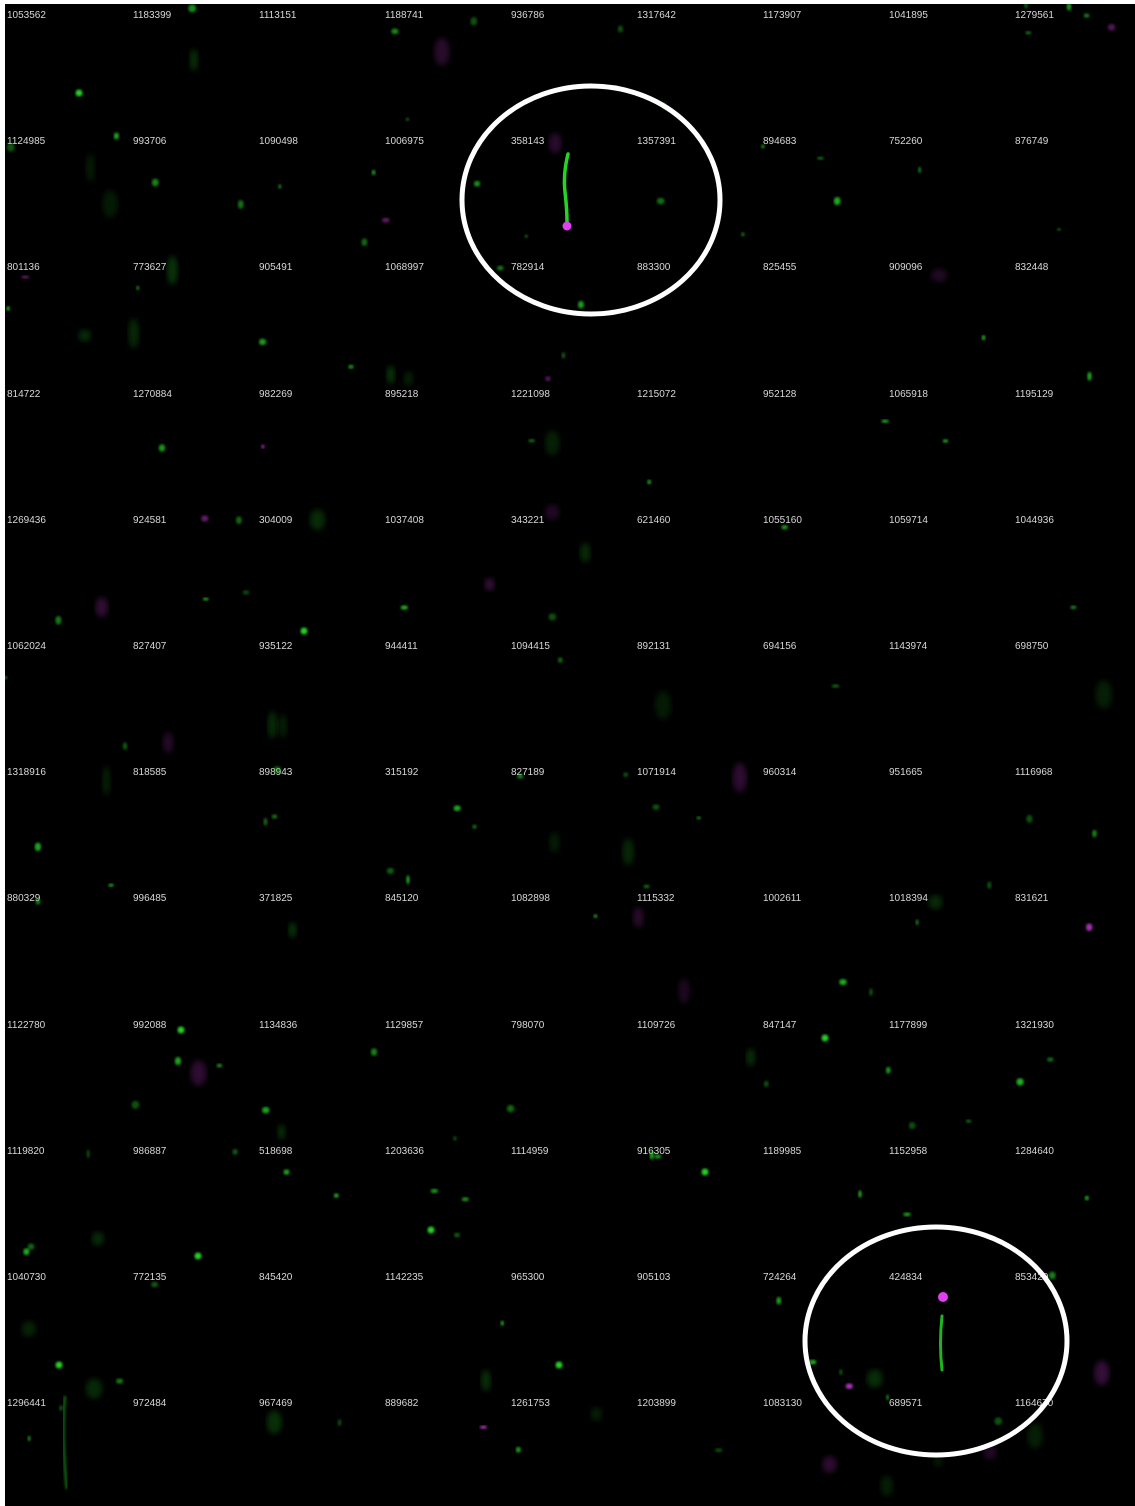  I want to click on tile-label: 424834, so click(906, 1277).